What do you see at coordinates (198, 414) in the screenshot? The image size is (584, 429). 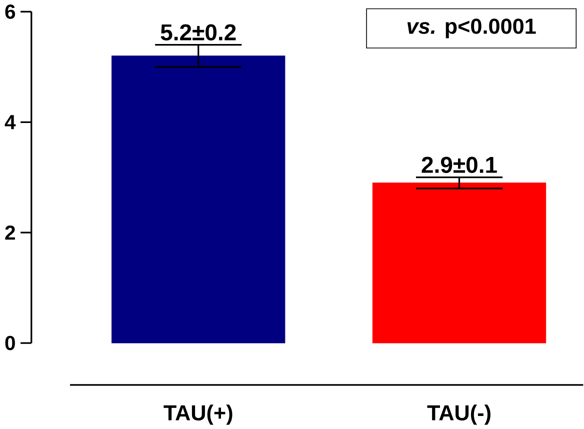 I see `x-tick-label: TAU(+)` at bounding box center [198, 414].